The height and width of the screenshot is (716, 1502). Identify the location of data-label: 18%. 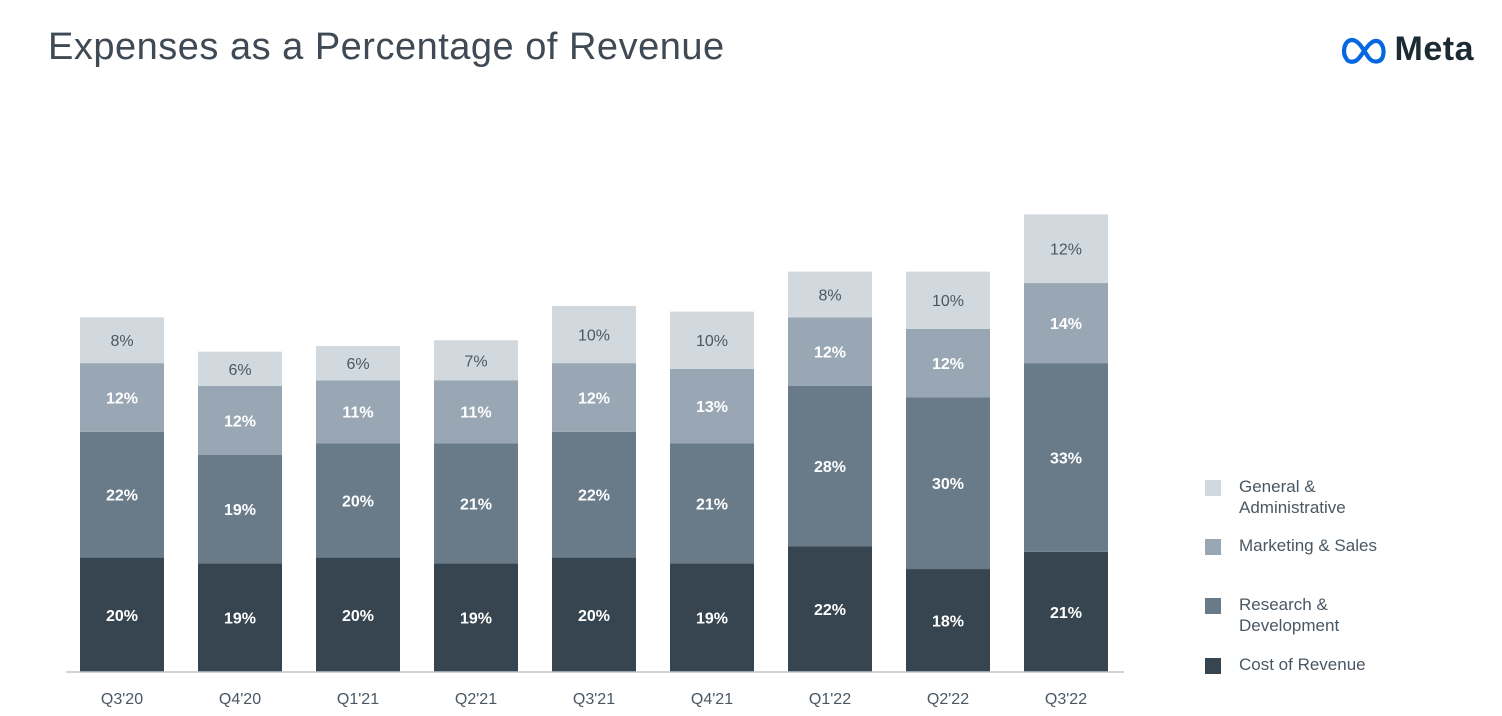
(948, 622).